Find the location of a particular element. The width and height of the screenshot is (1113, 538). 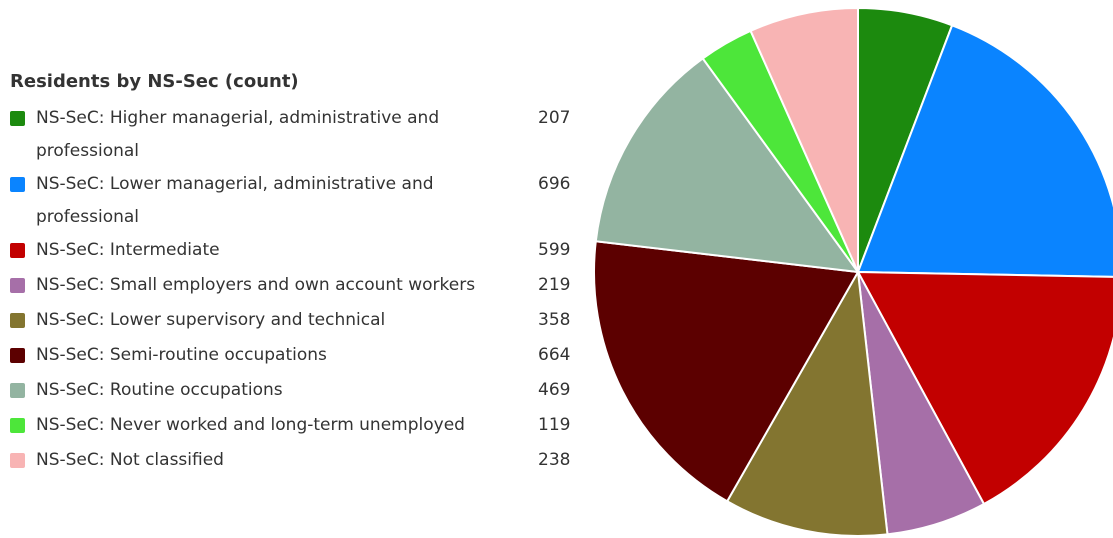

legend-item-intermediate: NS-SeC: Intermediate 599 is located at coordinates (295, 251).